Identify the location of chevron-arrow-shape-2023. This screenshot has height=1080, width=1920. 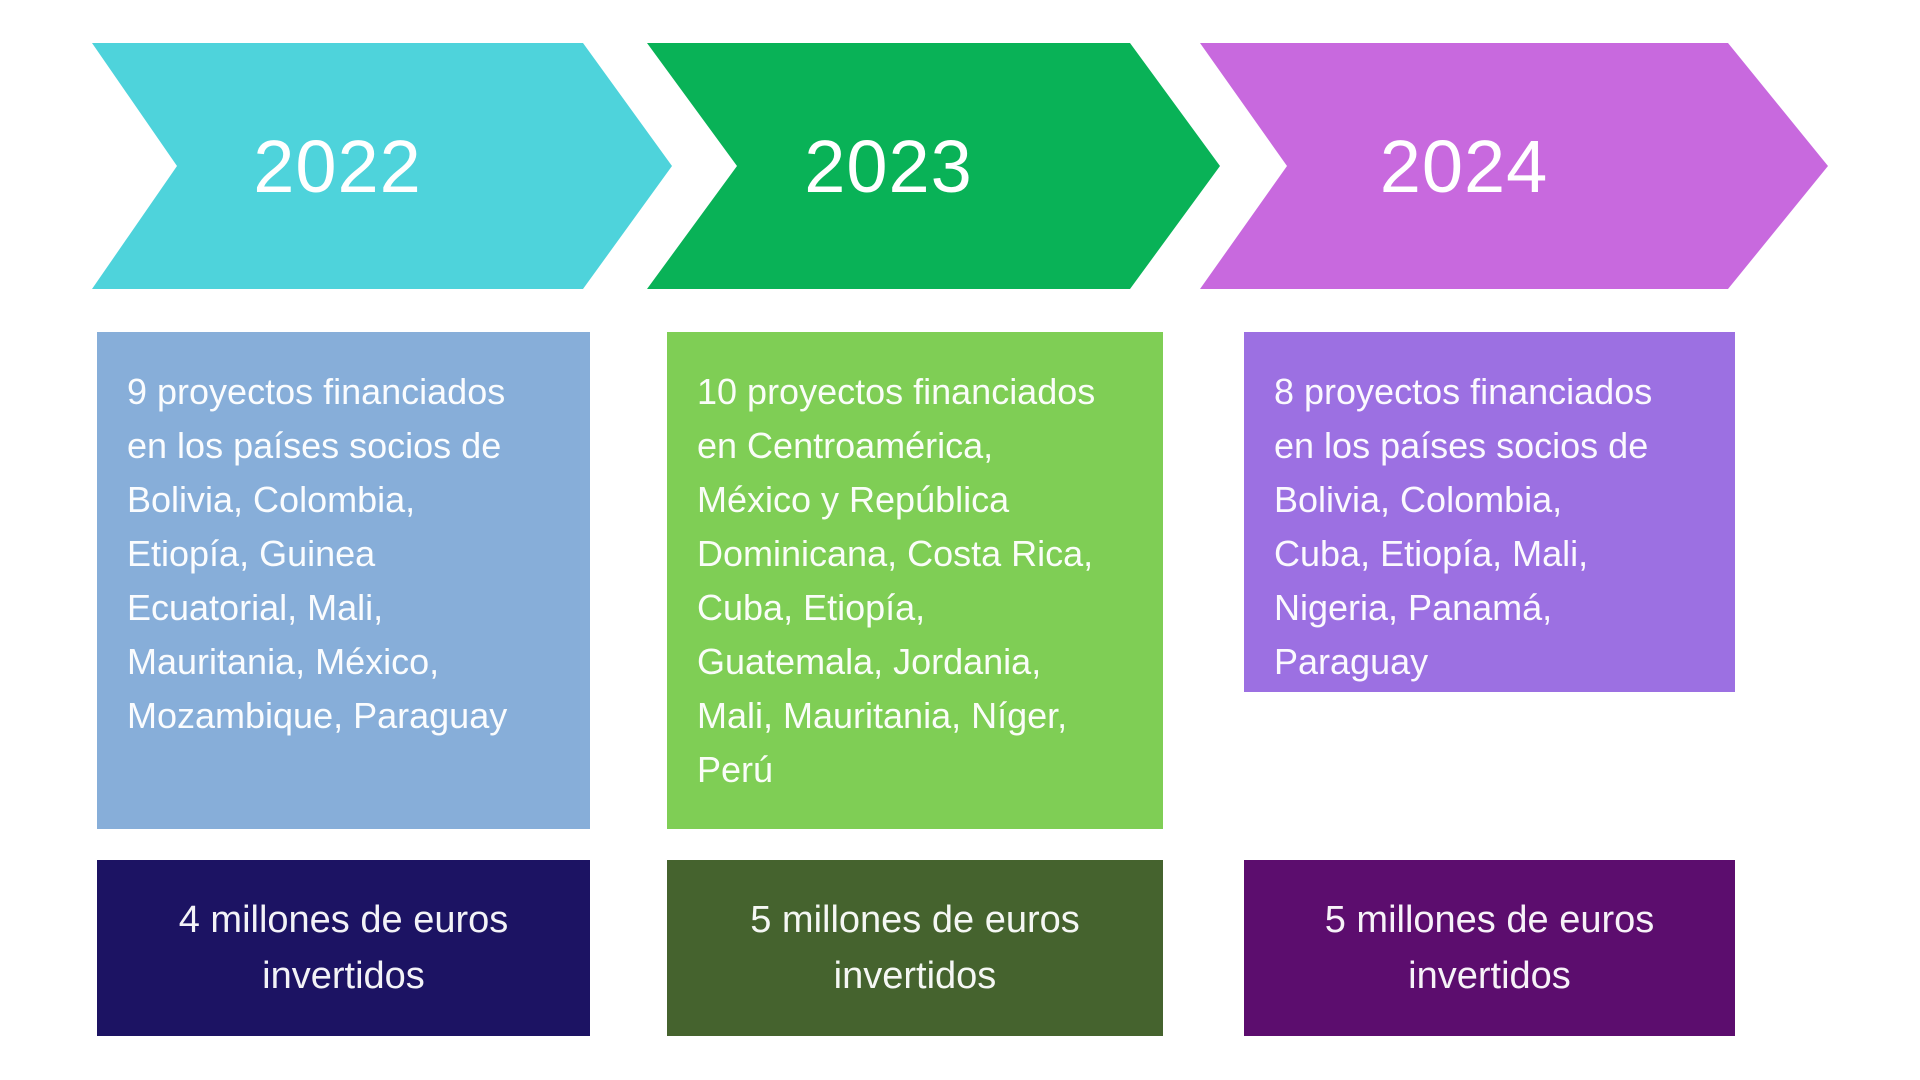
(933, 166).